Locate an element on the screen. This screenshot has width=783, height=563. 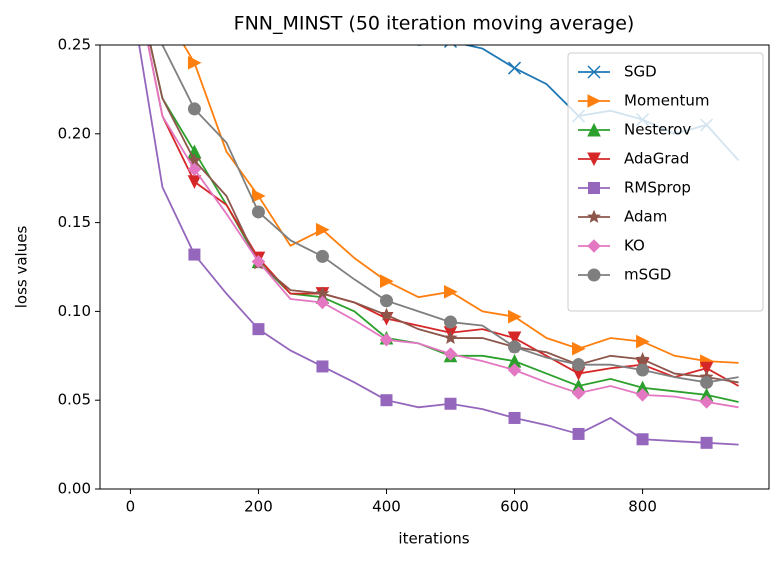
x-axis-label: iterations is located at coordinates (433, 539).